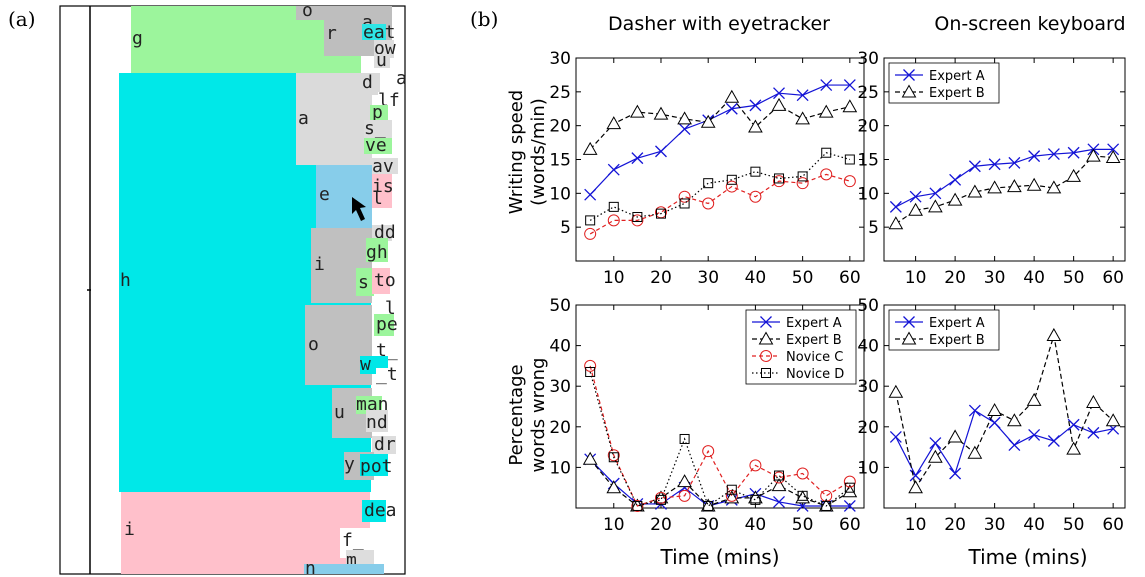 The width and height of the screenshot is (1145, 577). What do you see at coordinates (384, 281) in the screenshot?
I see `block-to: to` at bounding box center [384, 281].